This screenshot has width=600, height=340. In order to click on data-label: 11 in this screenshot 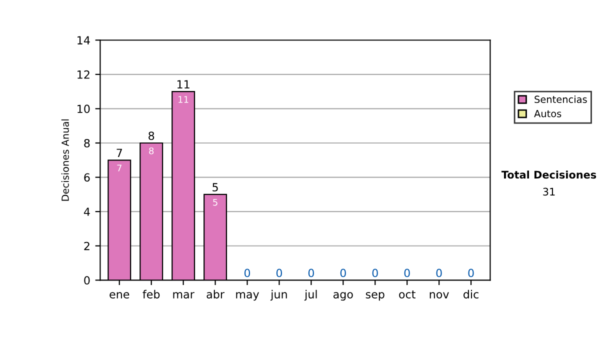, I will do `click(183, 99)`.